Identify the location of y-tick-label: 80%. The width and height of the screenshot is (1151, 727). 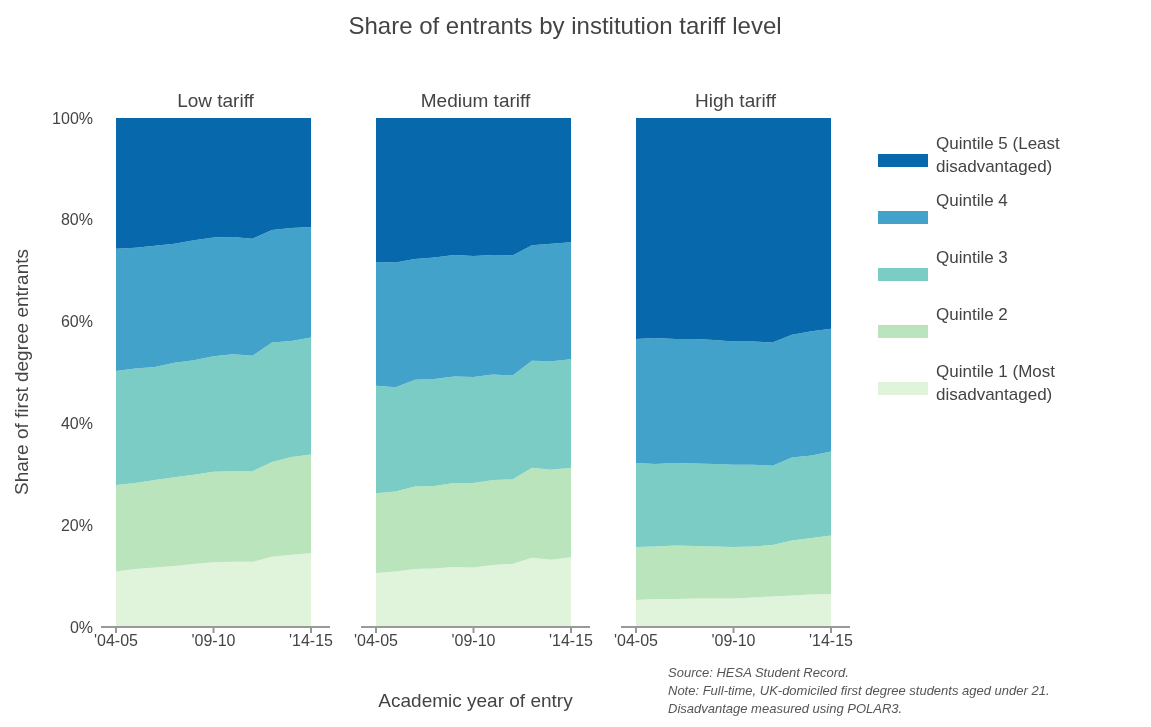
(76, 220).